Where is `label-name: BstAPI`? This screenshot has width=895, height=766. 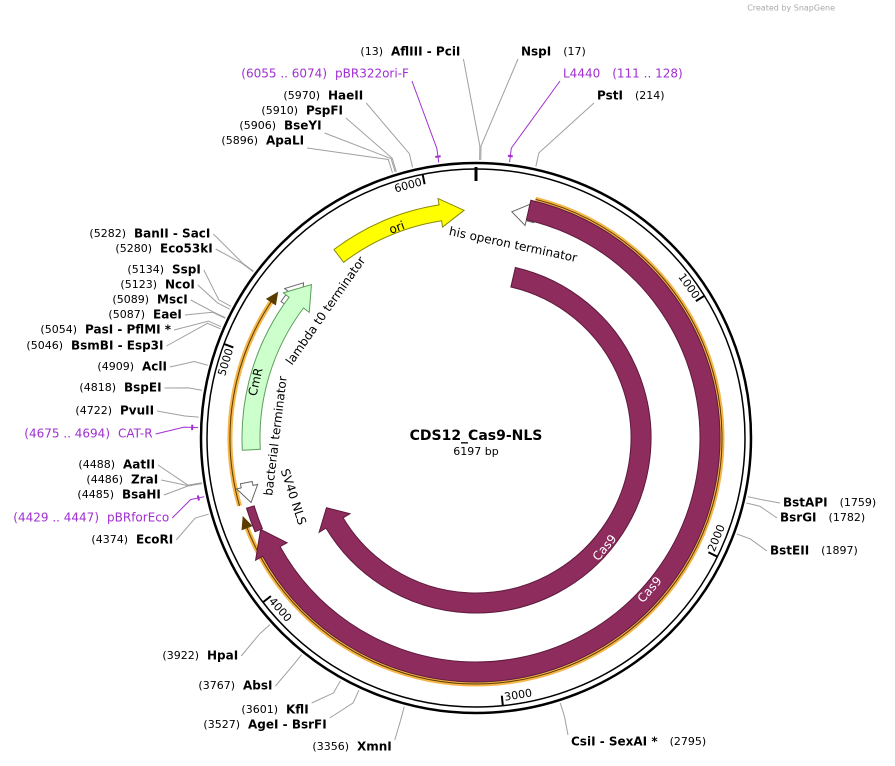 label-name: BstAPI is located at coordinates (805, 503).